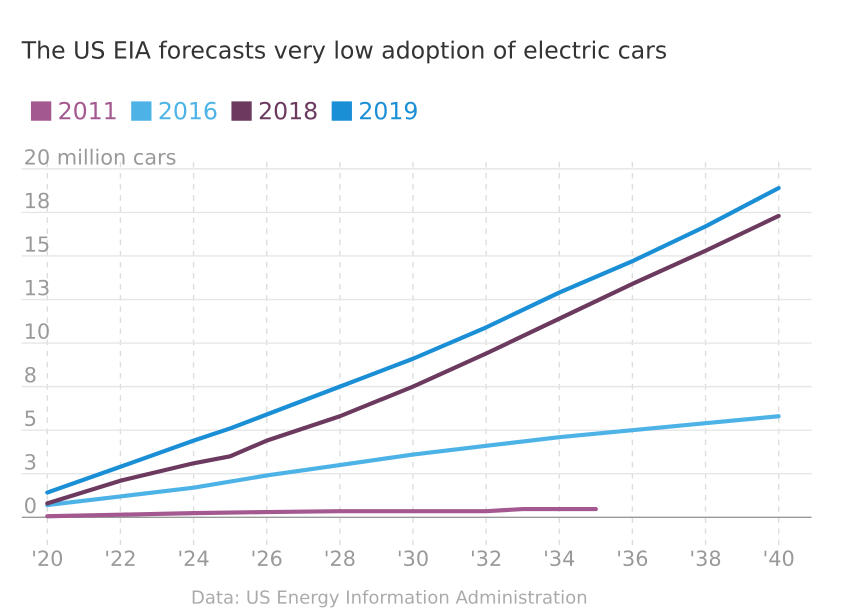  I want to click on x-tick-label: '40, so click(779, 558).